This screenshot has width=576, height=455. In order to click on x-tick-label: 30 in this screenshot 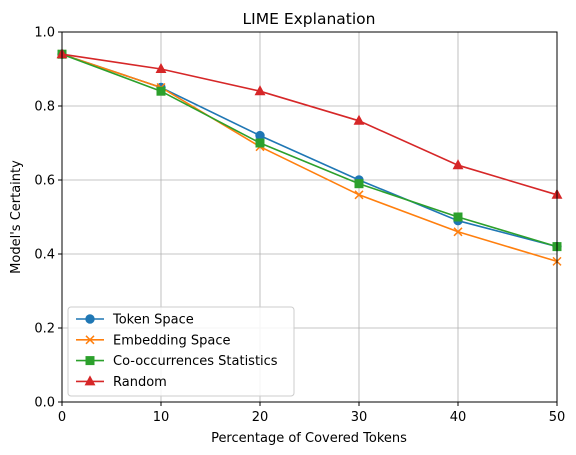, I will do `click(359, 417)`.